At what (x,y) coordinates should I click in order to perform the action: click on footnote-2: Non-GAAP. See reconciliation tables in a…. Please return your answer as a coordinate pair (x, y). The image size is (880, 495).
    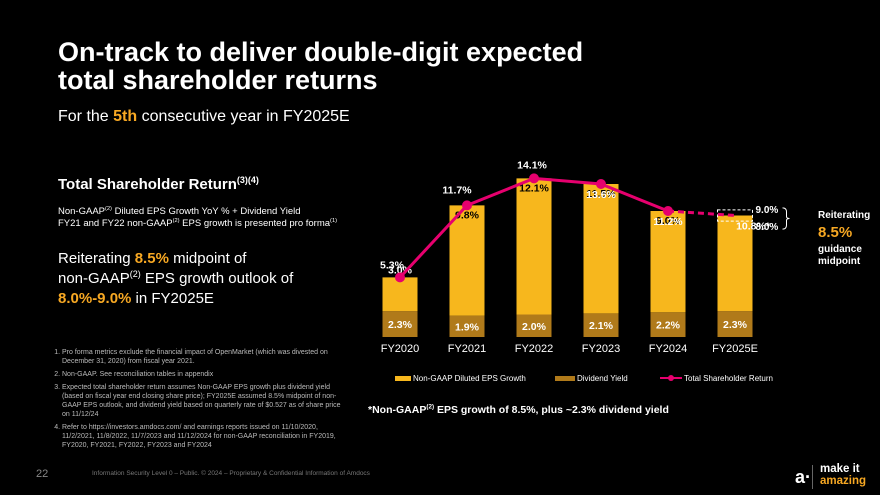
    Looking at the image, I should click on (206, 374).